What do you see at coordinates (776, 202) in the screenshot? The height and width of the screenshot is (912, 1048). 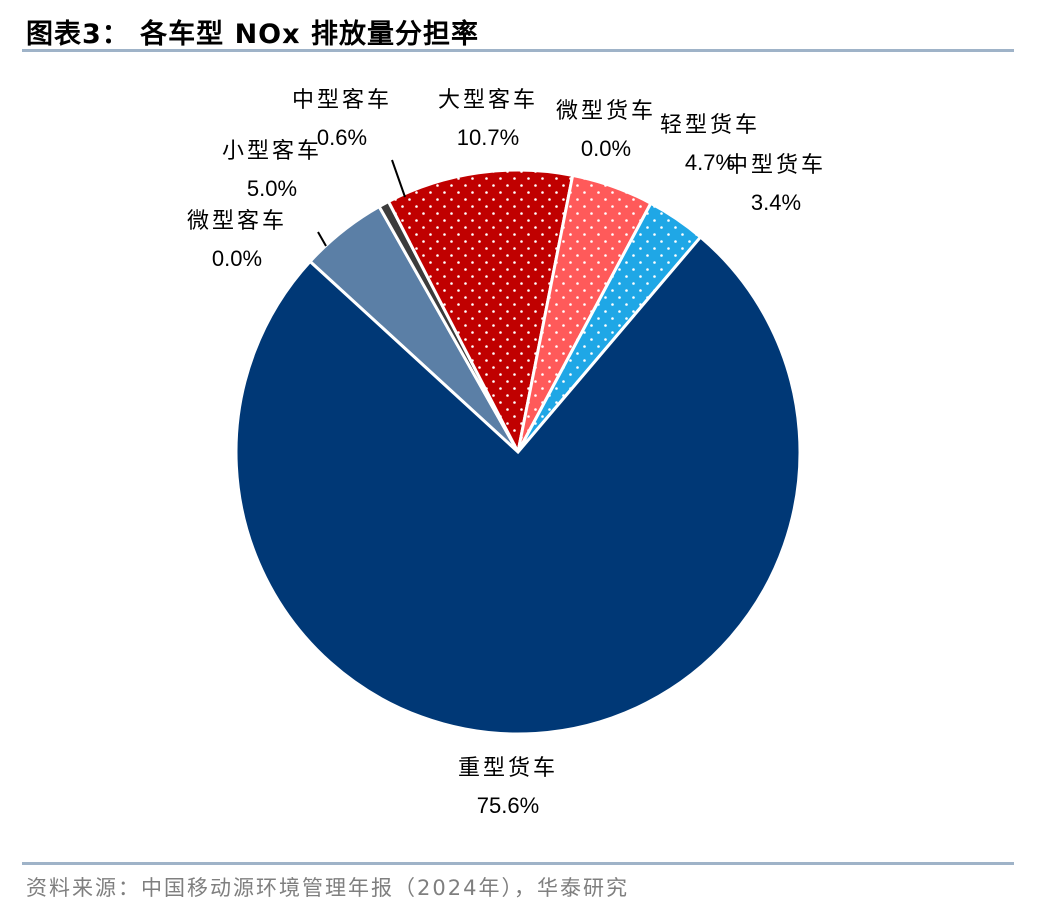 I see `slice-label-value: 3.4%` at bounding box center [776, 202].